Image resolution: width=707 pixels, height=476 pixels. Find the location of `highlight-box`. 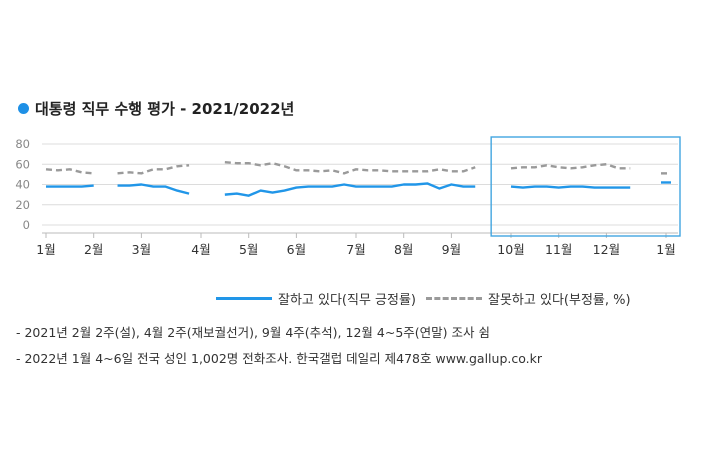

highlight-box is located at coordinates (585, 186).